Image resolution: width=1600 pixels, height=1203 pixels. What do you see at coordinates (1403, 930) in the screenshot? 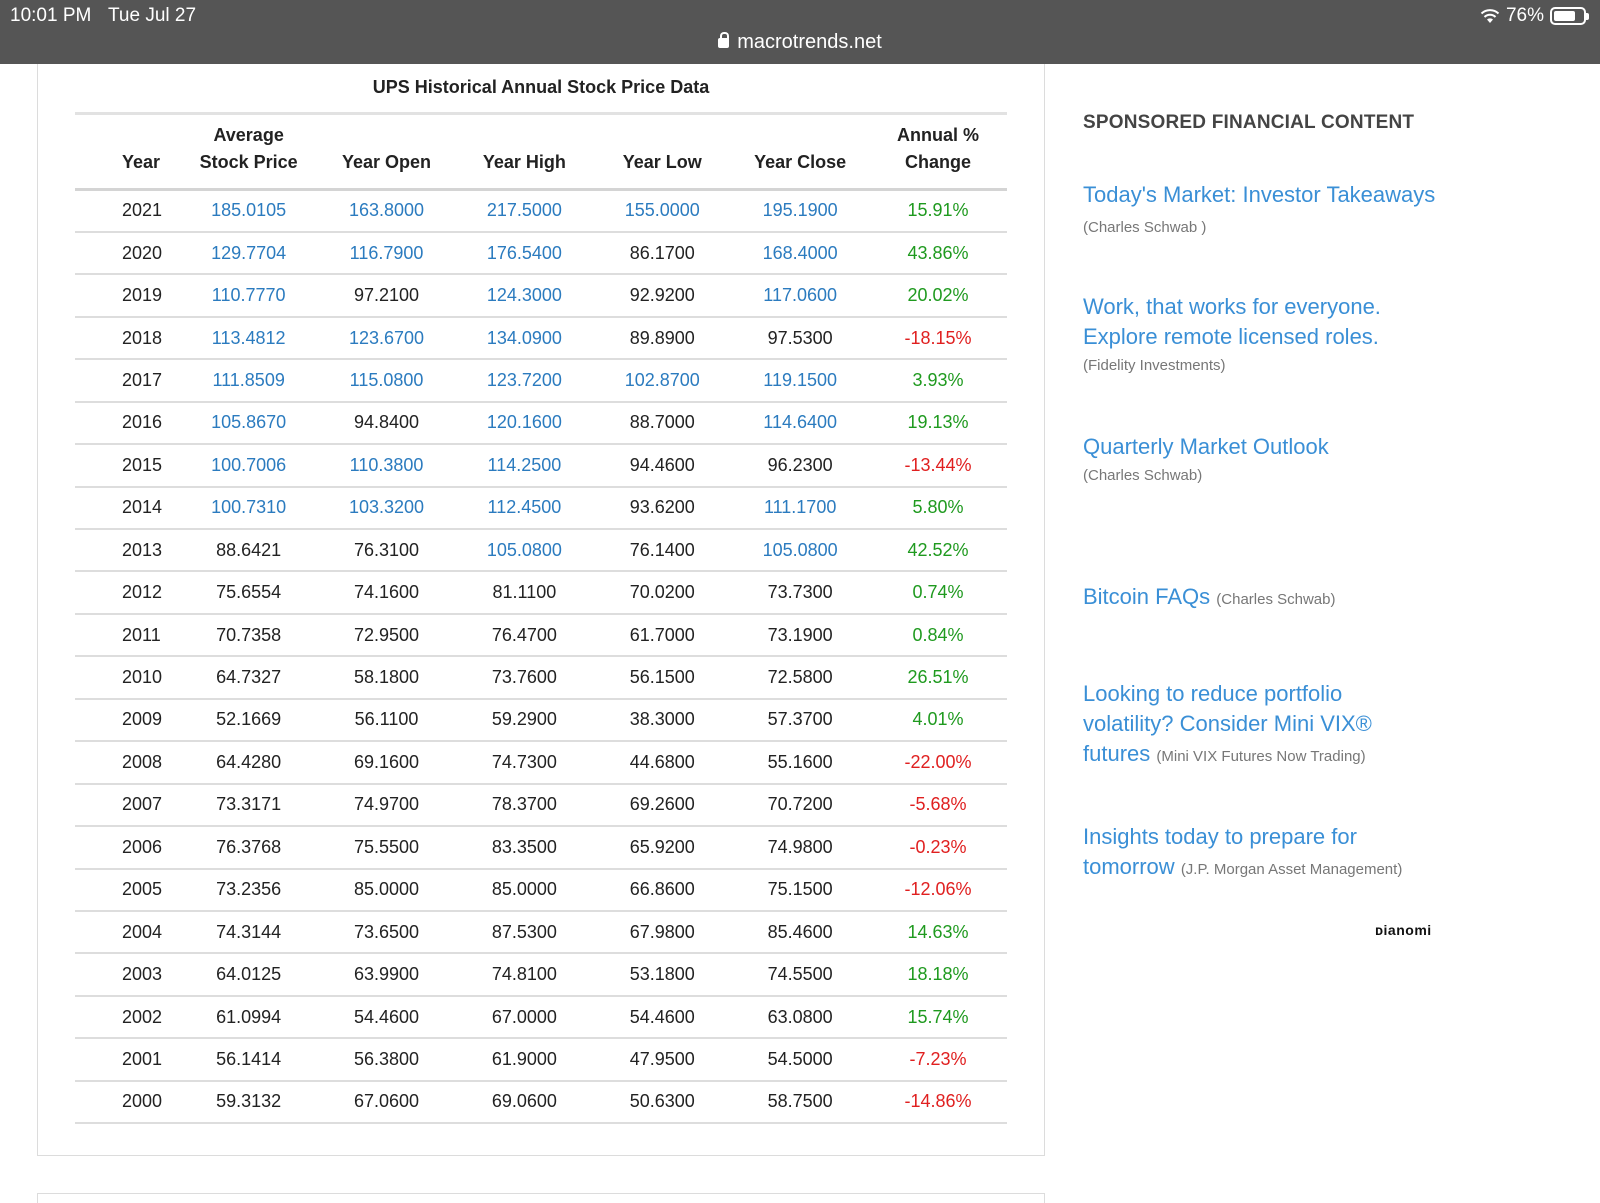
I see `dianomi-logo: ᴅianomi` at bounding box center [1403, 930].